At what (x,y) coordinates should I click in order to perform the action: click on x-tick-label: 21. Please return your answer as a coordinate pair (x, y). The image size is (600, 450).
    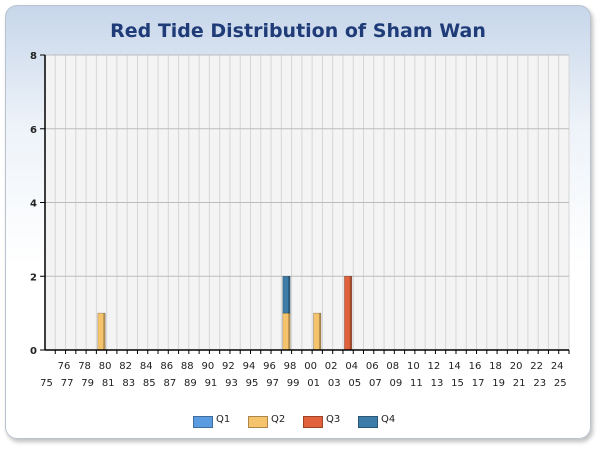
    Looking at the image, I should click on (519, 383).